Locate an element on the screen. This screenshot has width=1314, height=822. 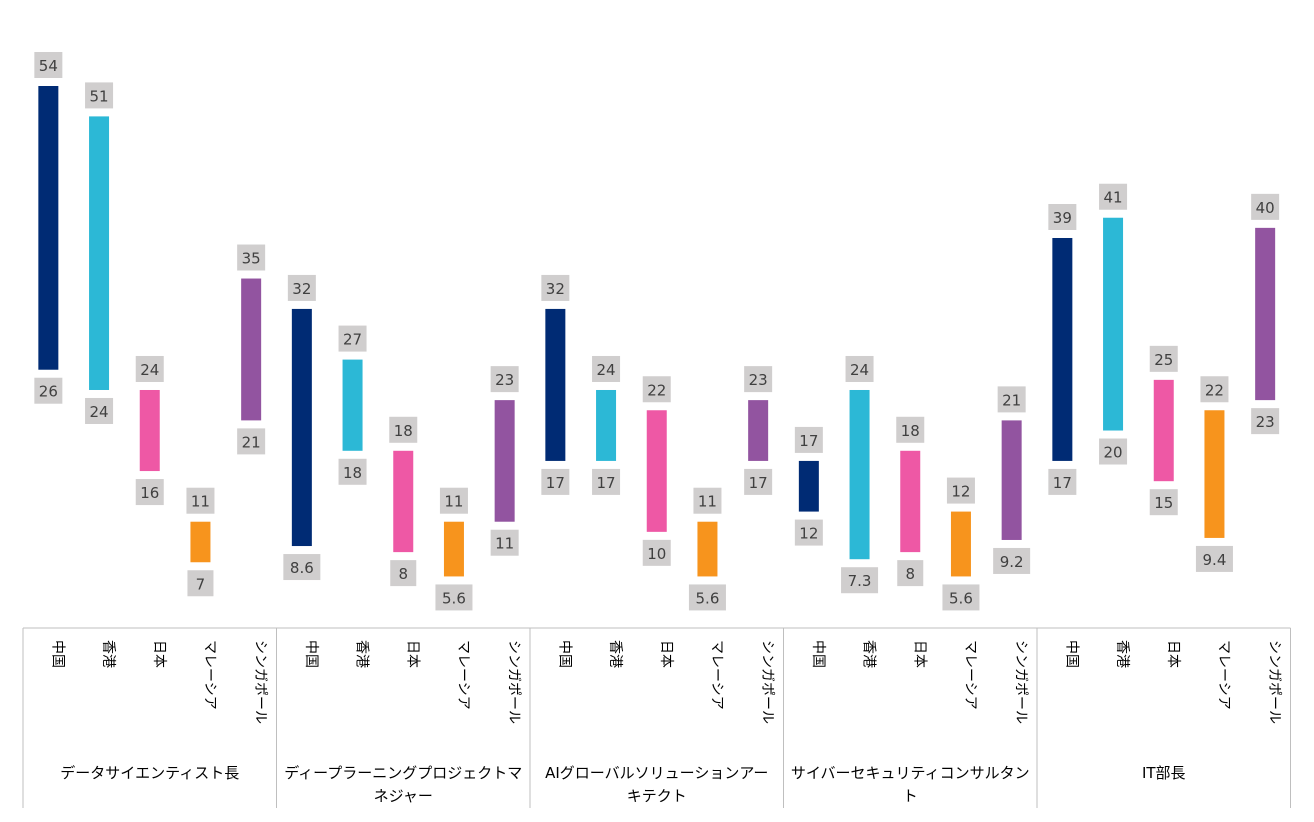
high-data-label: 21 is located at coordinates (1011, 400).